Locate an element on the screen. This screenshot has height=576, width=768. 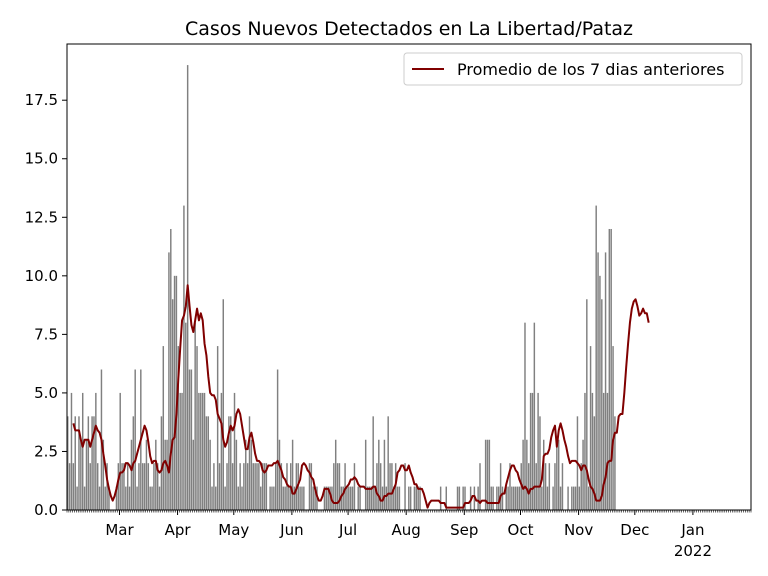
legend-box is located at coordinates (573, 69).